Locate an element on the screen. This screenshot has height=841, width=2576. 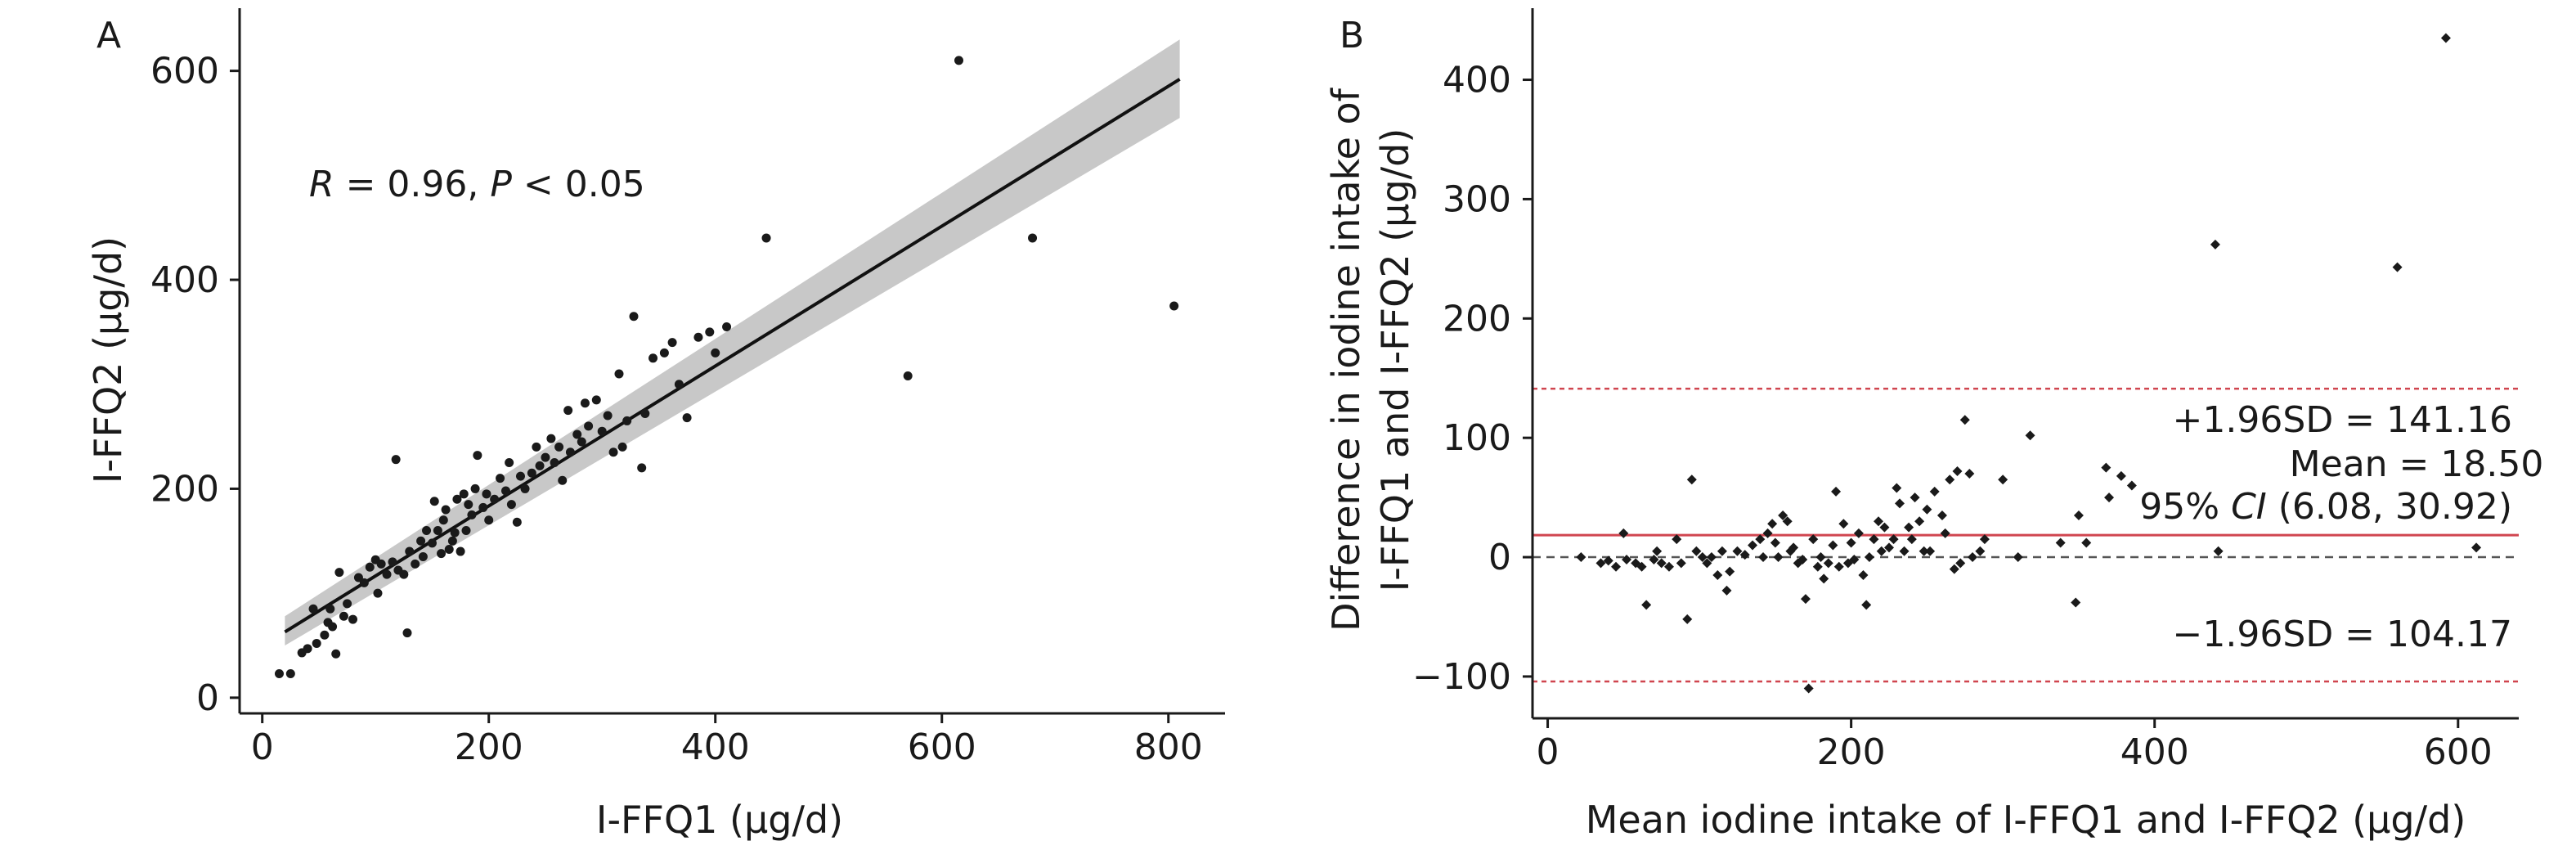
y-axis-title: I-FFQ2 (μg/d) is located at coordinates (108, 359).